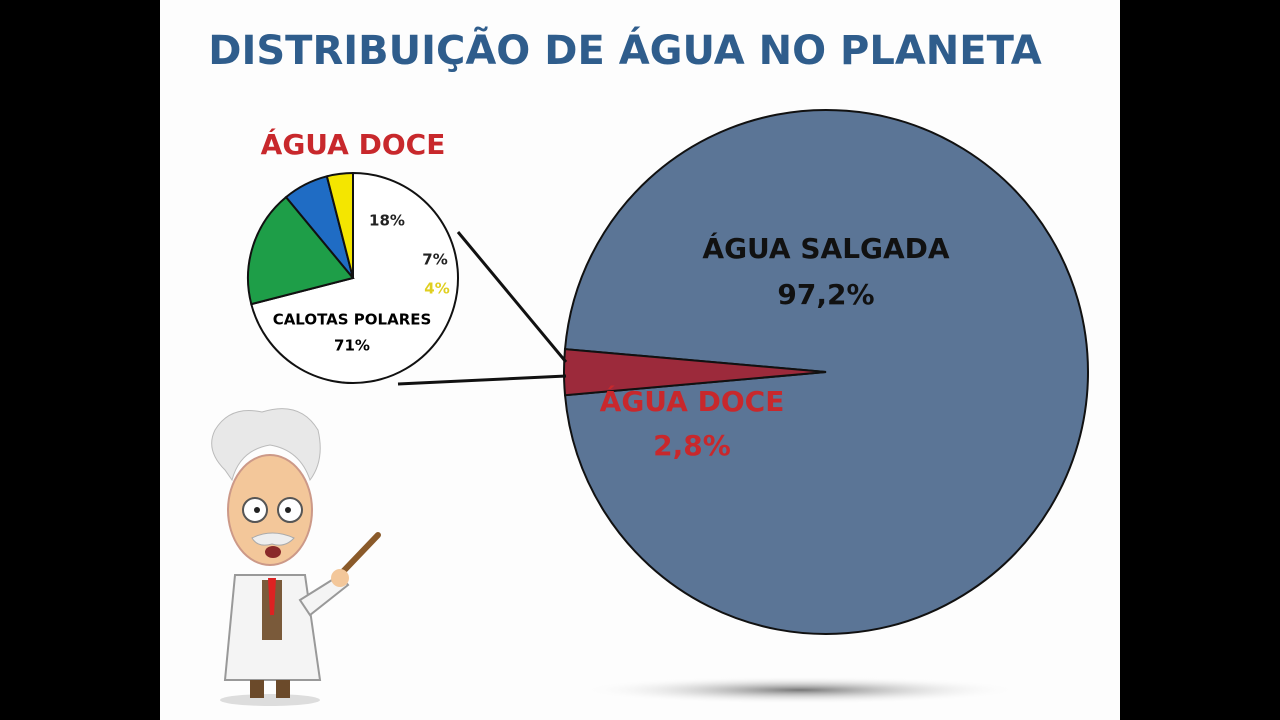 Image resolution: width=1280 pixels, height=720 pixels. Describe the element at coordinates (436, 289) in the screenshot. I see `value-label: 4%` at that location.